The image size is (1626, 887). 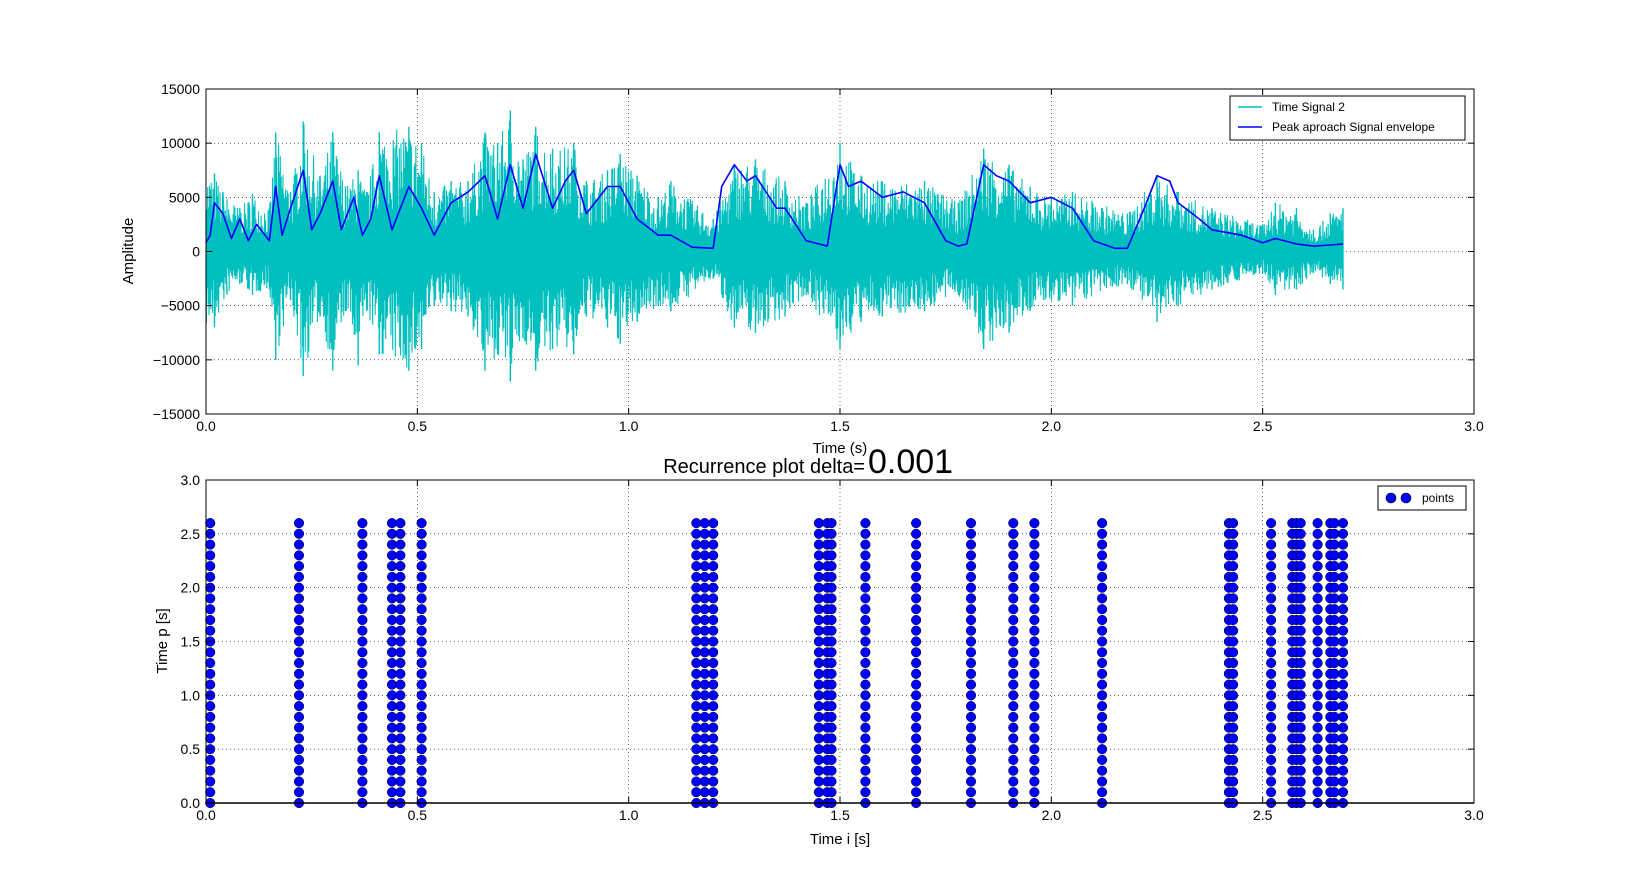 I want to click on recurrence-legend: points, so click(x=1422, y=498).